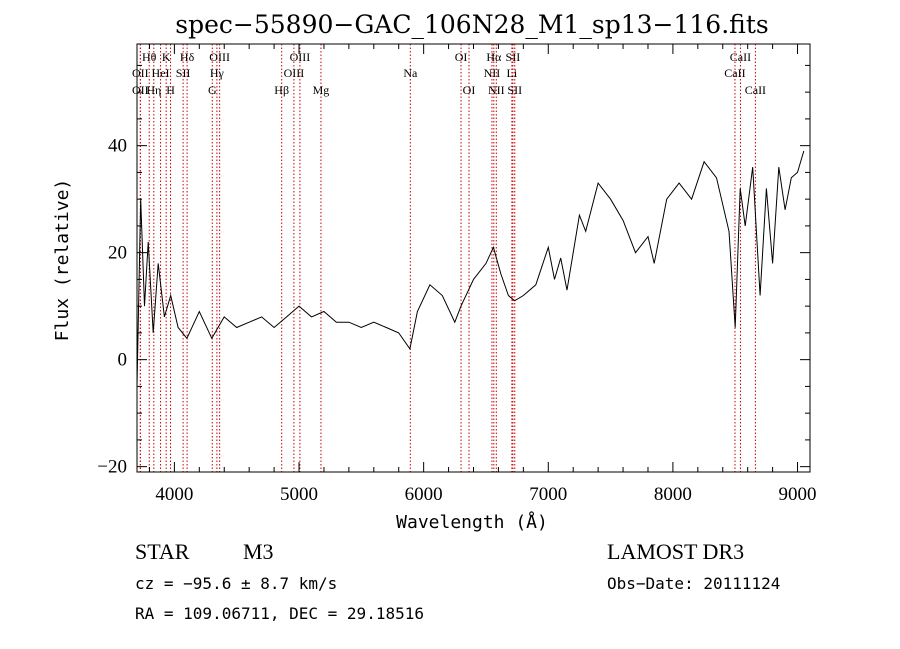  Describe the element at coordinates (675, 551) in the screenshot. I see `survey-name: LAMOST DR3` at that location.